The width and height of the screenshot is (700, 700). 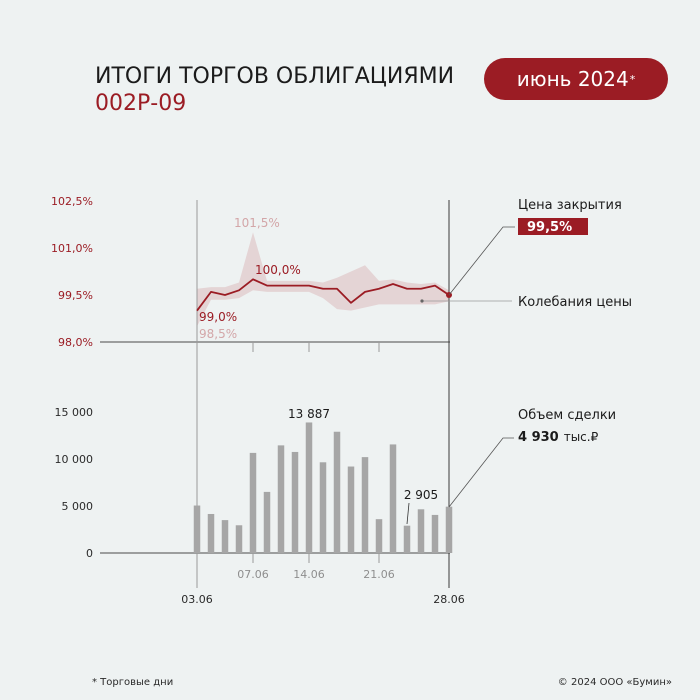 What do you see at coordinates (449, 599) in the screenshot?
I see `x-tick-label-major: 28.06` at bounding box center [449, 599].